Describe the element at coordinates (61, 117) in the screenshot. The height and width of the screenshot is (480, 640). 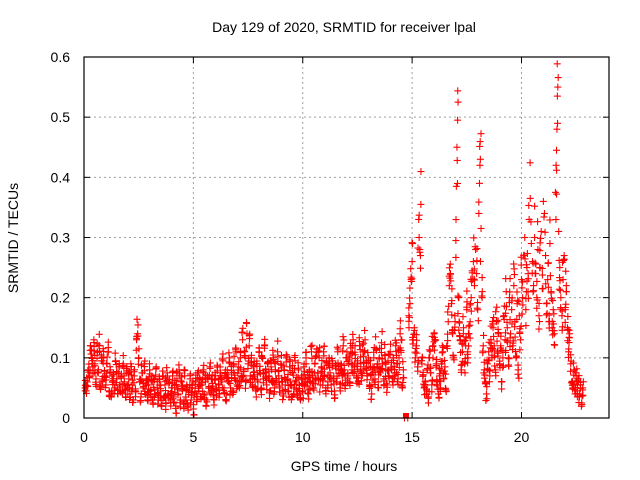
I see `y-tick-label: 0.5` at that location.